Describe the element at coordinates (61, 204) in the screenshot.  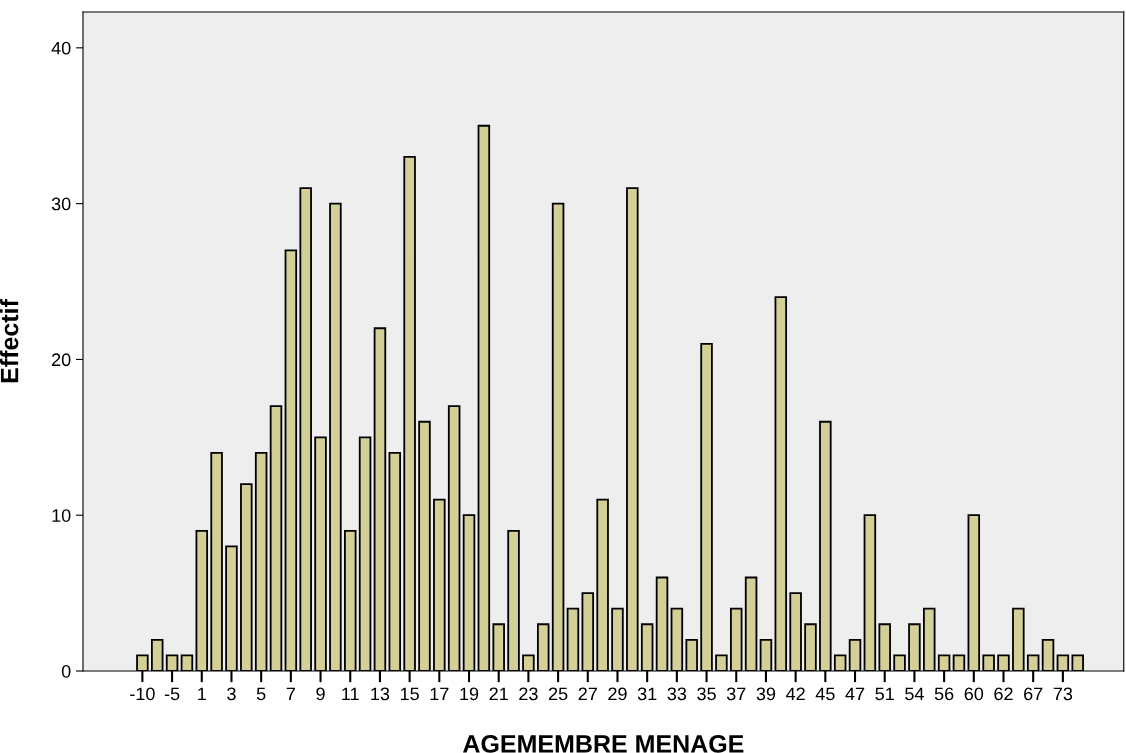
I see `y-tick-label: 30` at that location.